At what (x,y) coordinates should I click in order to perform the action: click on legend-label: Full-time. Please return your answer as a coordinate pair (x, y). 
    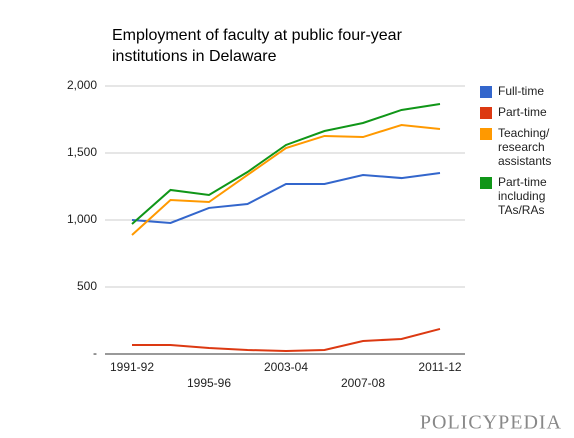
    Looking at the image, I should click on (521, 91).